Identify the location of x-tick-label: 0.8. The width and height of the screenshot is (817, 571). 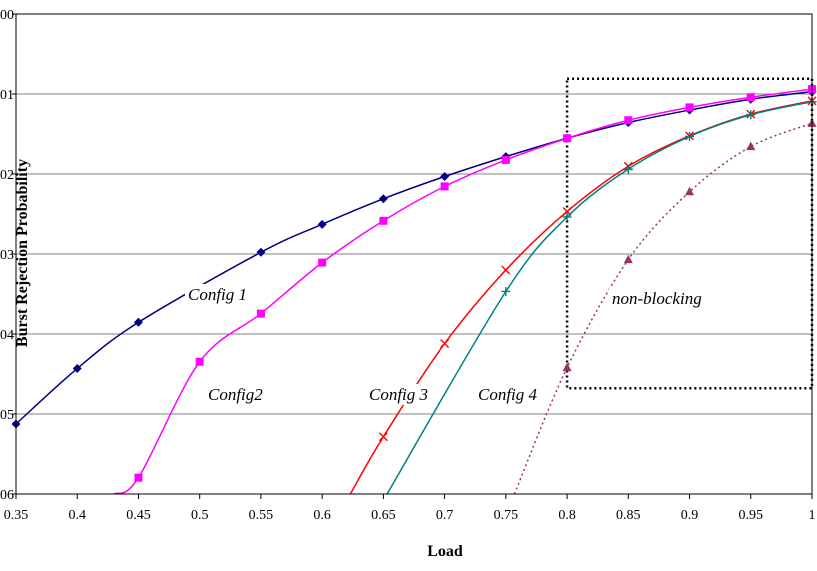
(567, 515).